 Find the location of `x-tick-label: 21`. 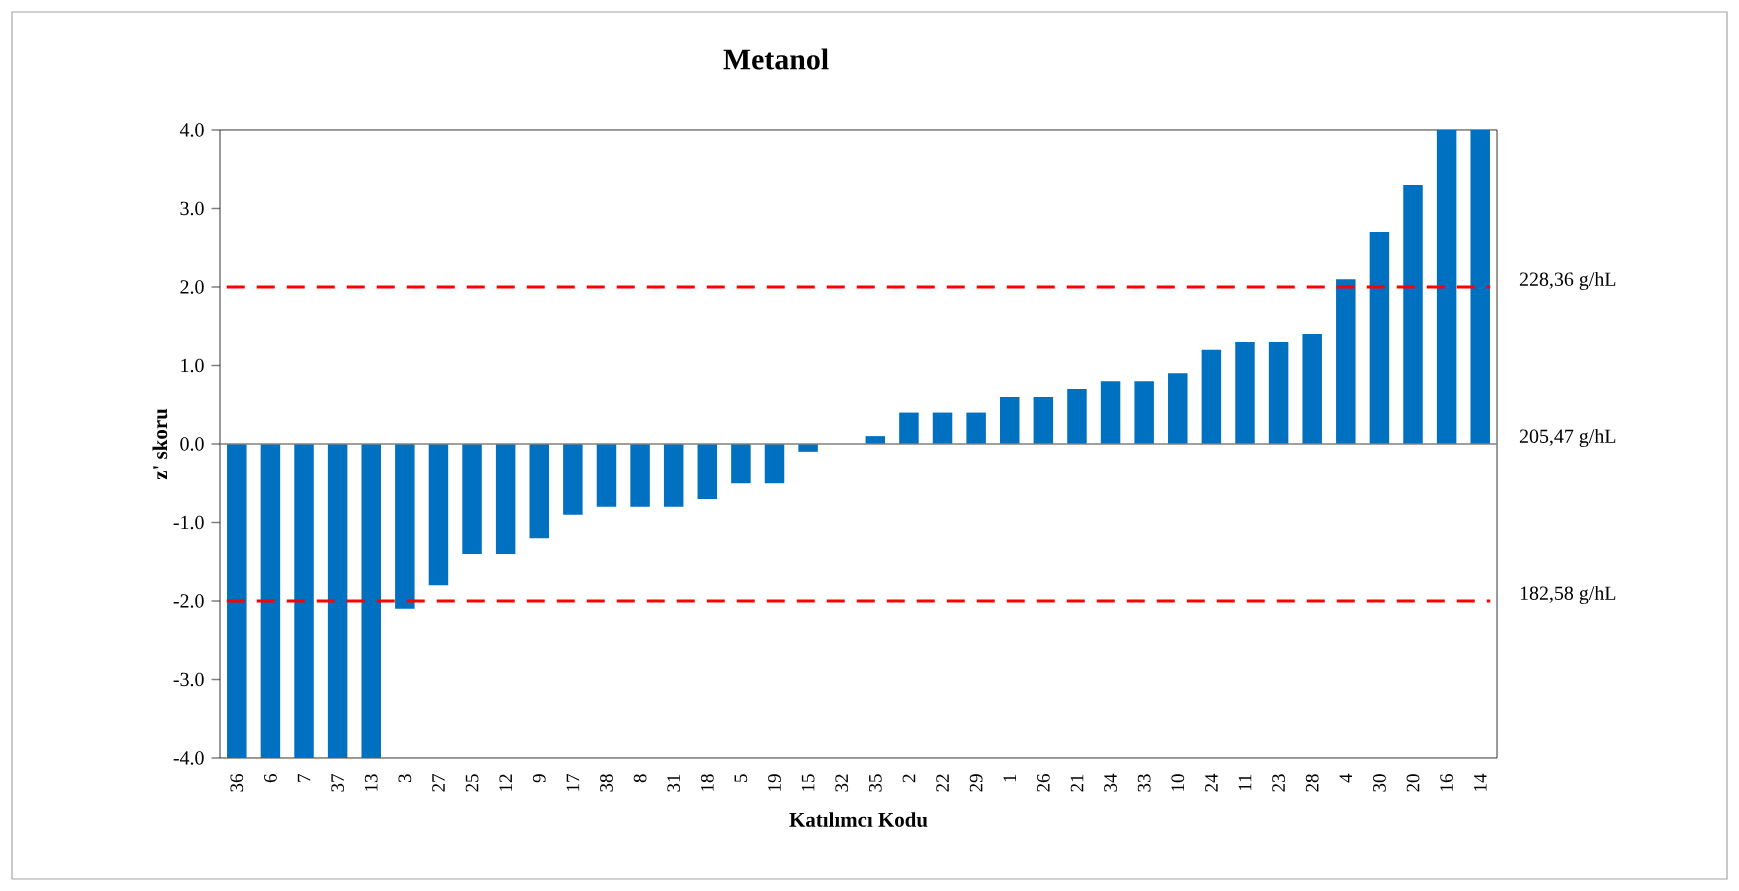

x-tick-label: 21 is located at coordinates (1077, 783).